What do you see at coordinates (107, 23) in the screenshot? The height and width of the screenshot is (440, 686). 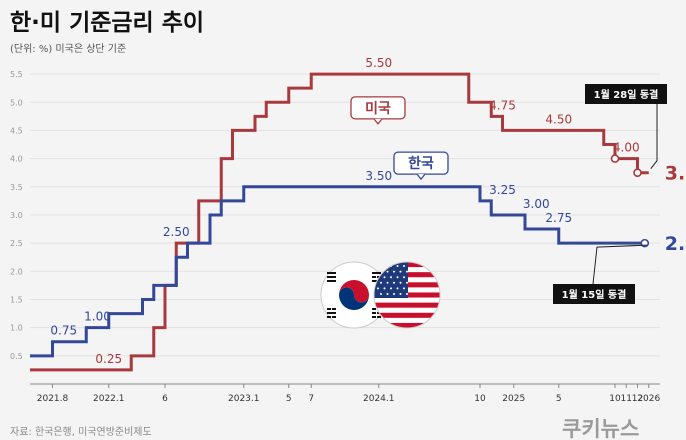 I see `chart-title: 한·미 기준금리 추이` at bounding box center [107, 23].